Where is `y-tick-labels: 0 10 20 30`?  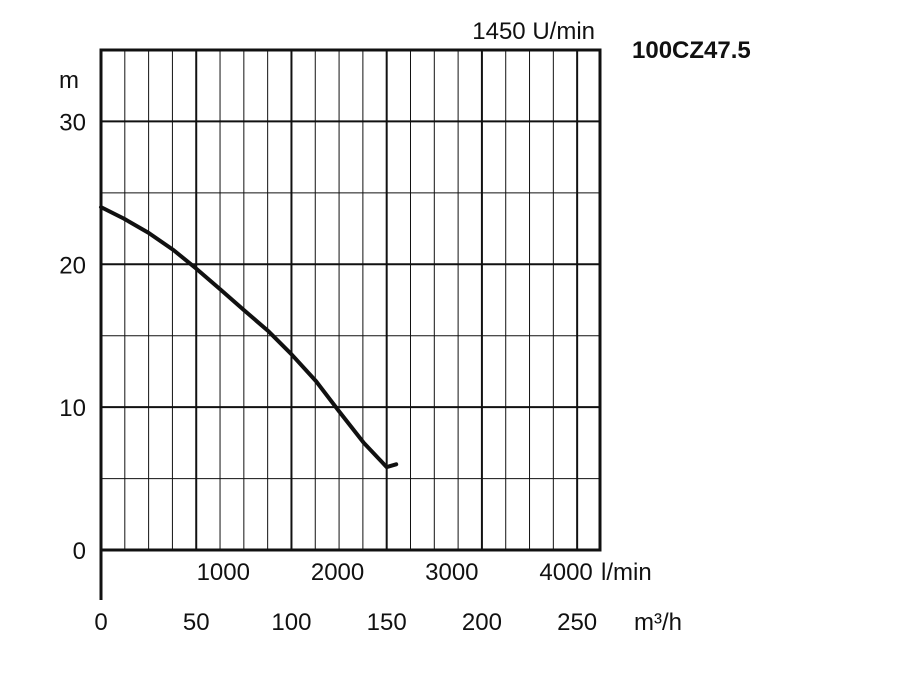 y-tick-labels: 0 10 20 30 is located at coordinates (72, 337).